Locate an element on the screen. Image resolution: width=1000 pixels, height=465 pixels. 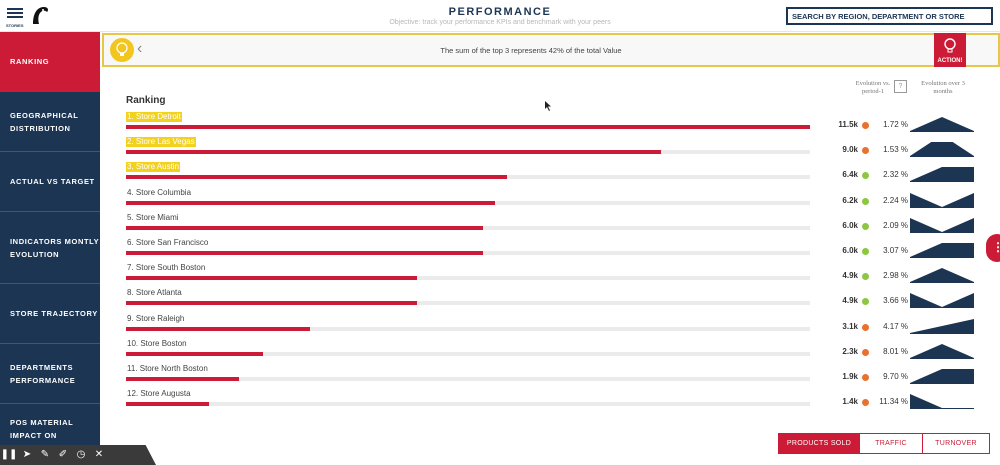
ranking-row: 4. Store Columbia 6.2k 2.24 % is located at coordinates (500, 200).